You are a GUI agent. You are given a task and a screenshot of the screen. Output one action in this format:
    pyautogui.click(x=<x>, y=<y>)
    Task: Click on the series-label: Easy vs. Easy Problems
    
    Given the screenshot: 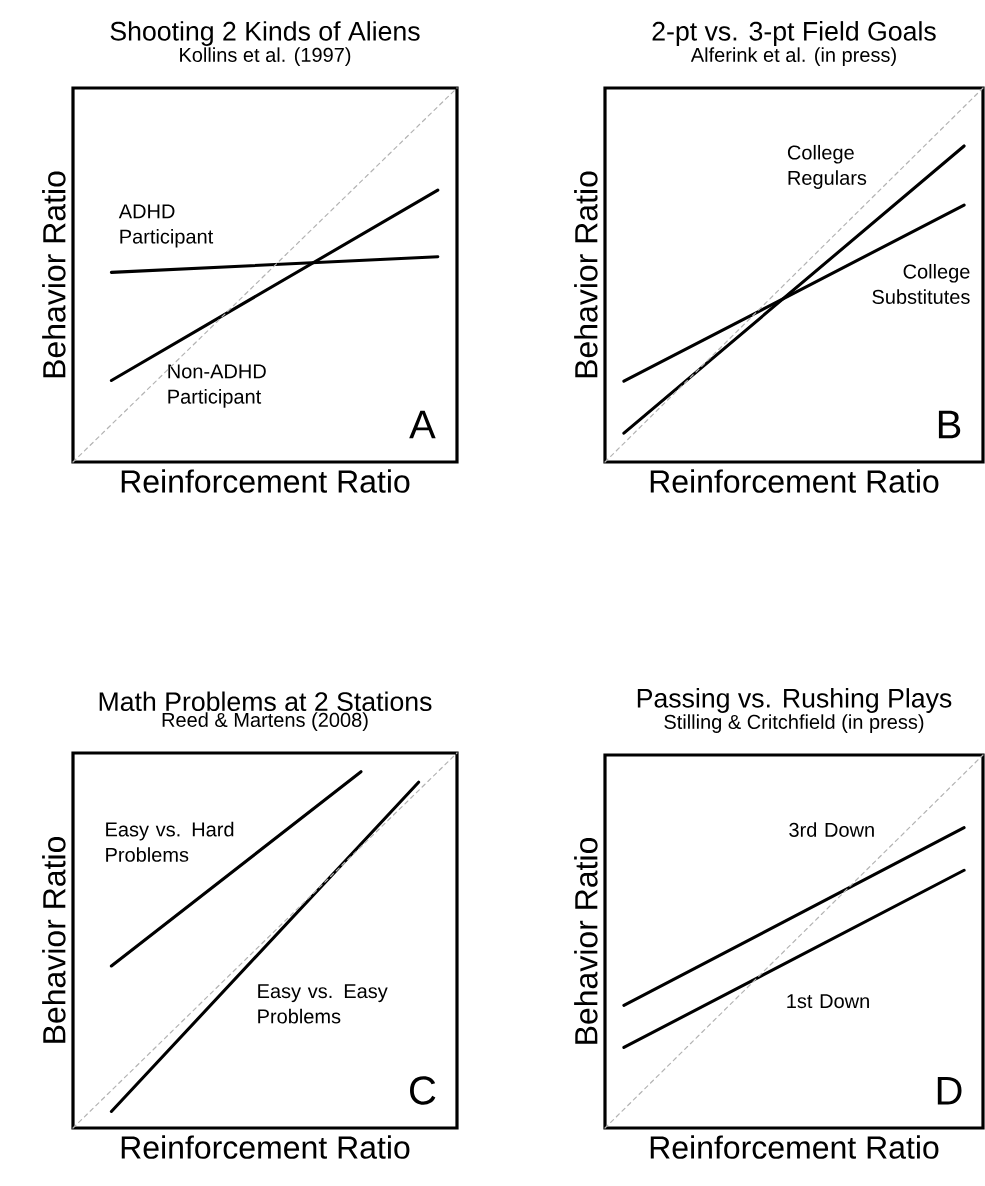 What is the action you would take?
    pyautogui.click(x=323, y=1004)
    